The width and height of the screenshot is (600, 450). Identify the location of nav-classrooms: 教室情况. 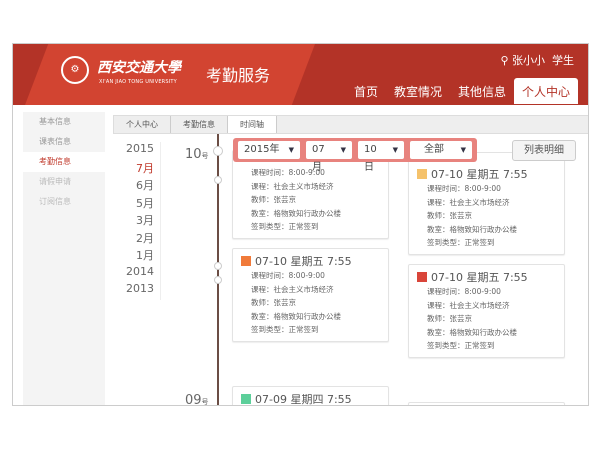
(417, 92).